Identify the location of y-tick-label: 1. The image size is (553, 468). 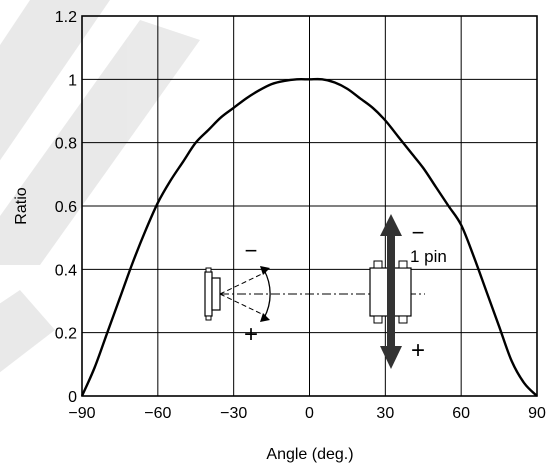
(72, 80).